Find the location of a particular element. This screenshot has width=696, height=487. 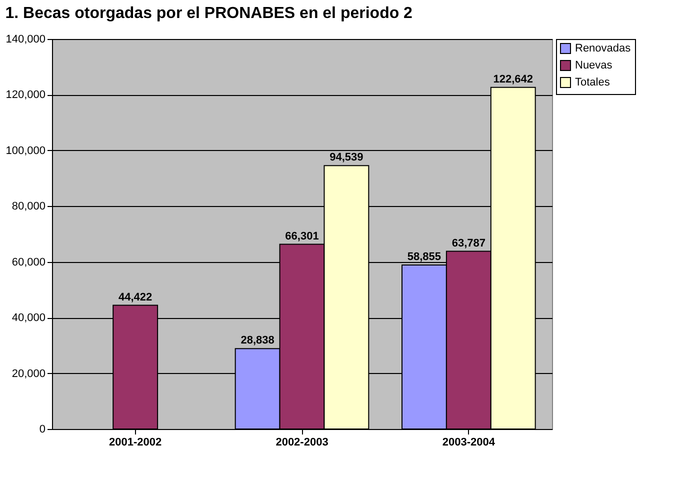

y-tick-label: 140,000 is located at coordinates (26, 40).